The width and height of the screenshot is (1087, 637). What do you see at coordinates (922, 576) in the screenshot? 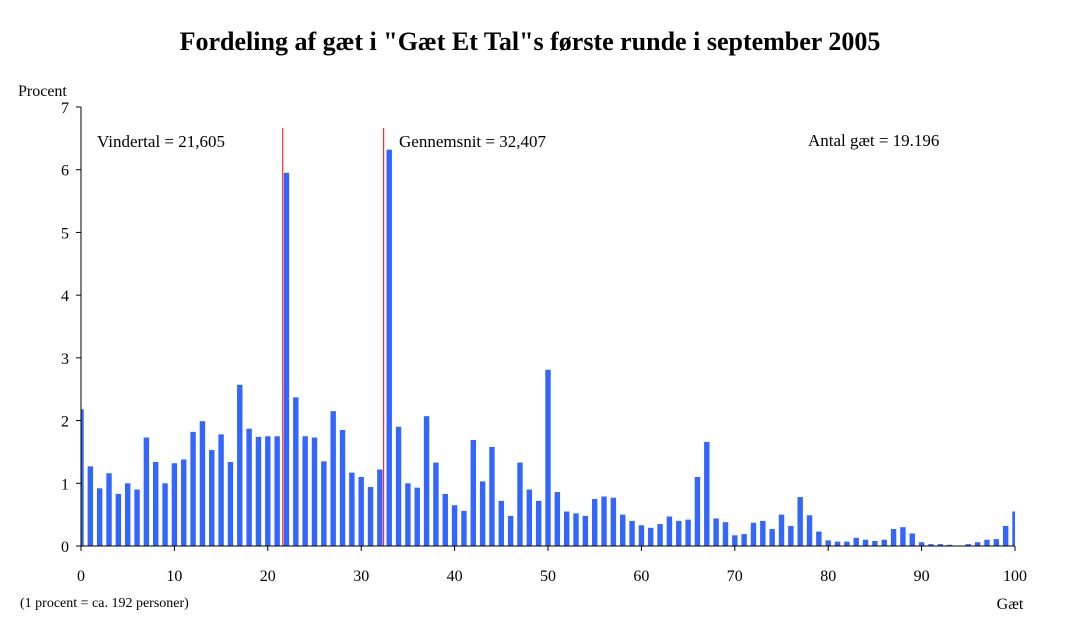
I see `x-tick-label: 90` at bounding box center [922, 576].